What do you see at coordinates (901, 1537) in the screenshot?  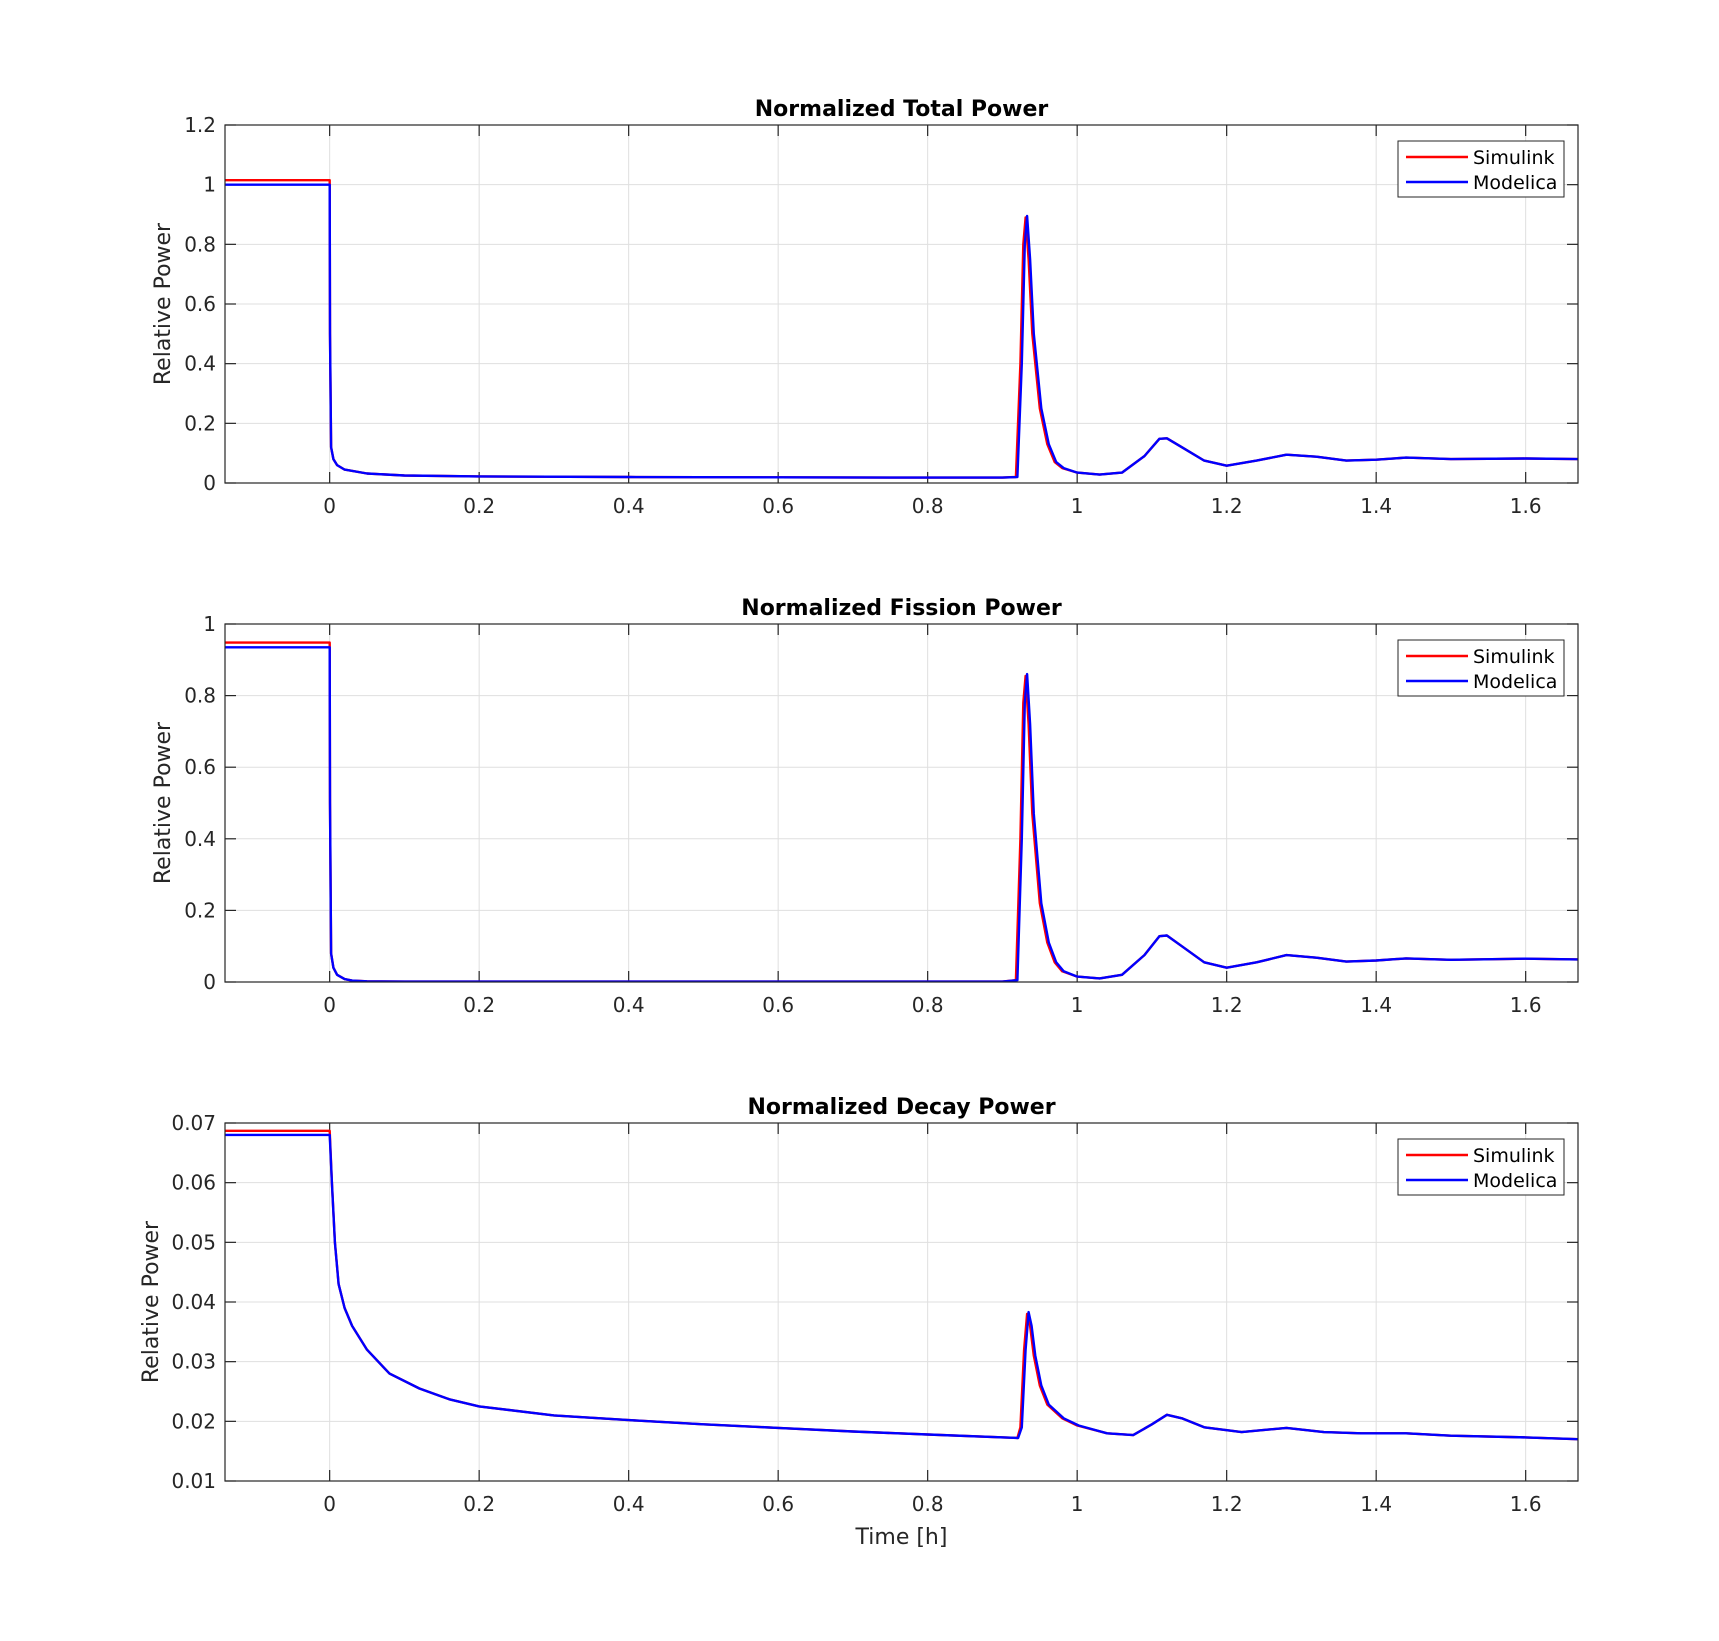 I see `x-axis-label: Time [h]` at bounding box center [901, 1537].